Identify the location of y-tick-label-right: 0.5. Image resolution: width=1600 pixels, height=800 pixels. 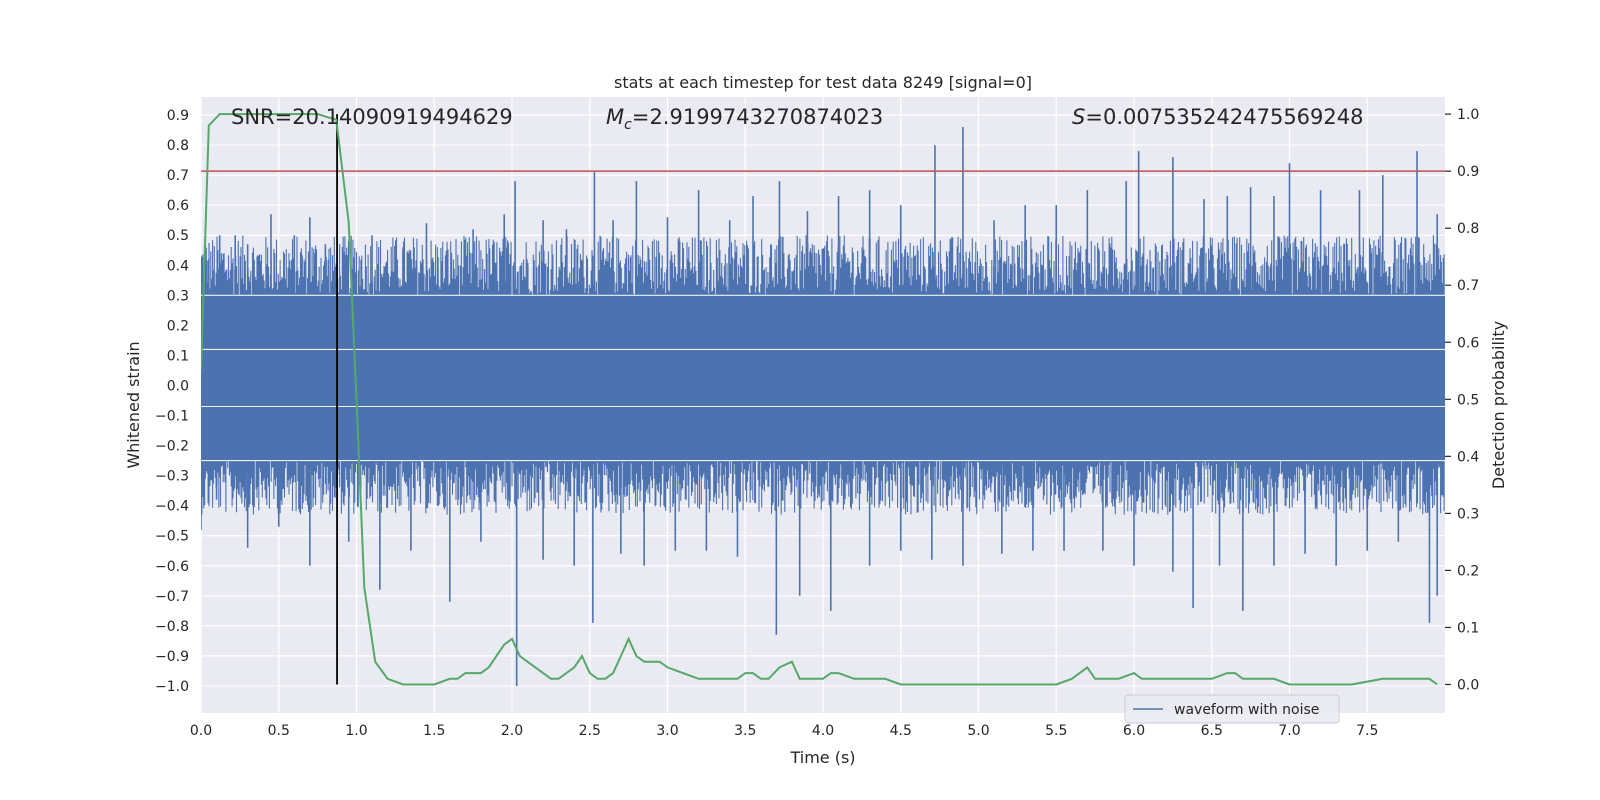
(1468, 400).